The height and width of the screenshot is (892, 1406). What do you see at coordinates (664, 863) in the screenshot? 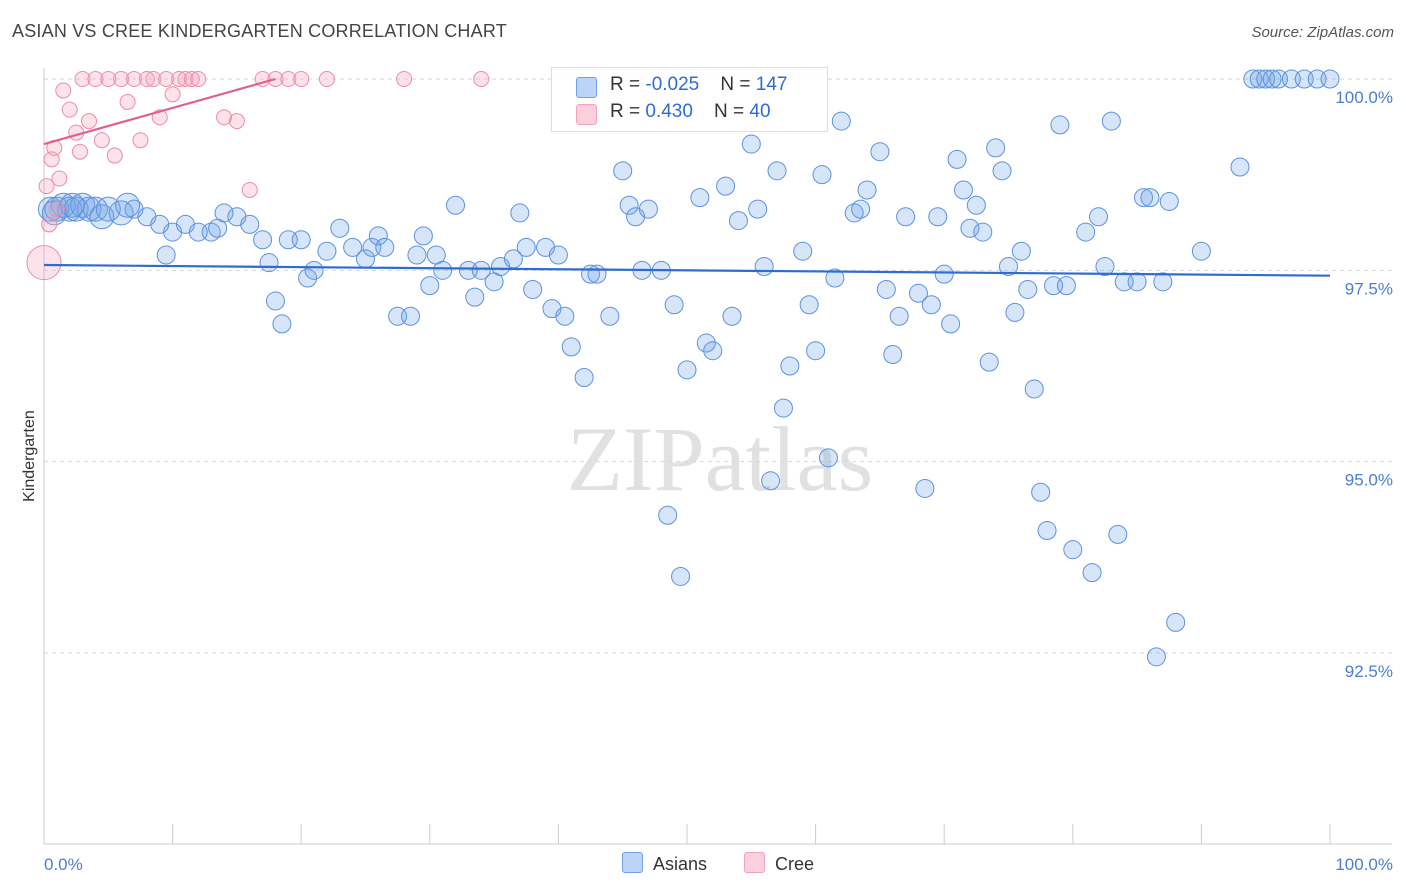
I see `bottom-legend-asians: Asians` at bounding box center [664, 863].